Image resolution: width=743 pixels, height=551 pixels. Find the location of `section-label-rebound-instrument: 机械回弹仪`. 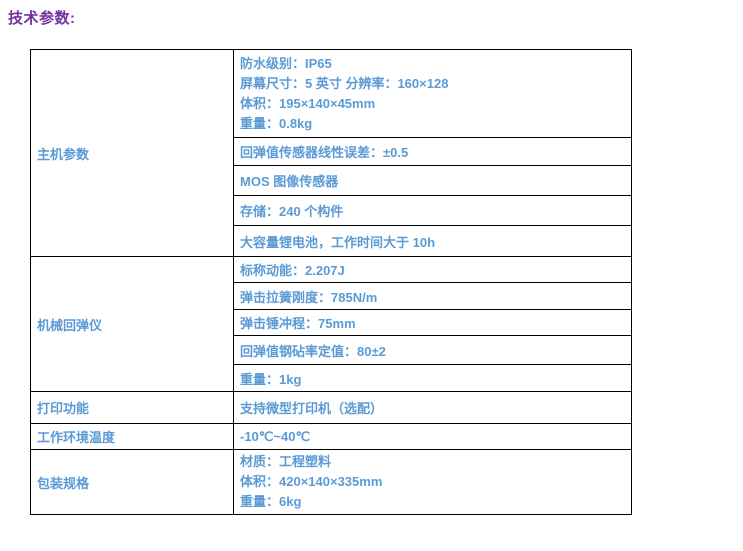

section-label-rebound-instrument: 机械回弹仪 is located at coordinates (132, 324).